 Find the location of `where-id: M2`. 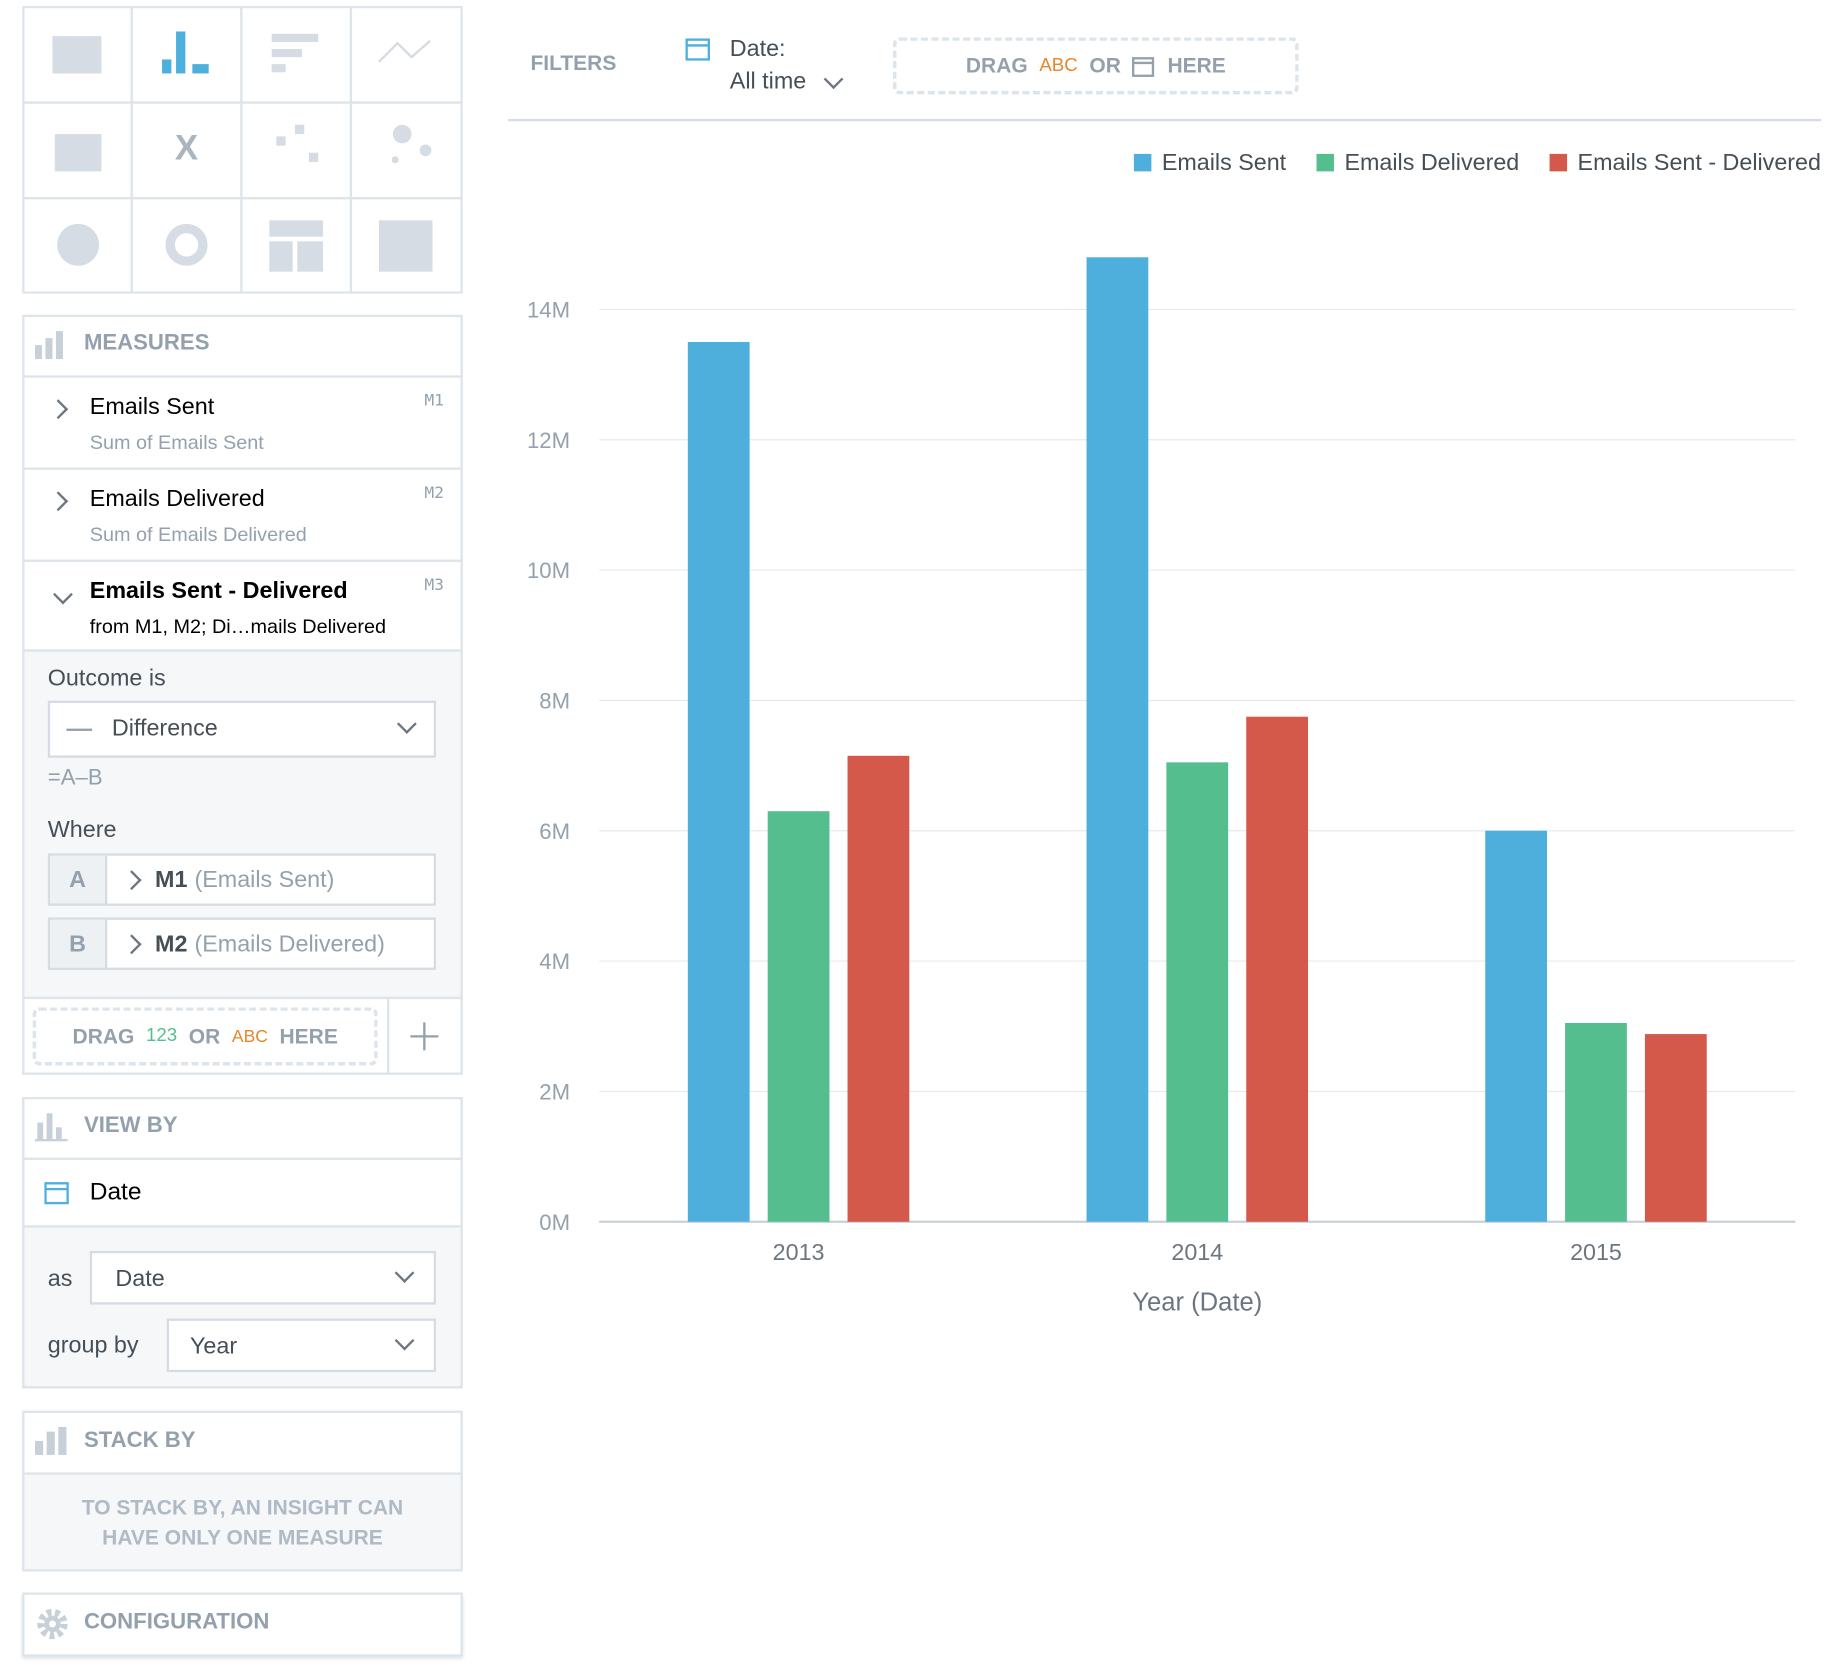

where-id: M2 is located at coordinates (171, 944).